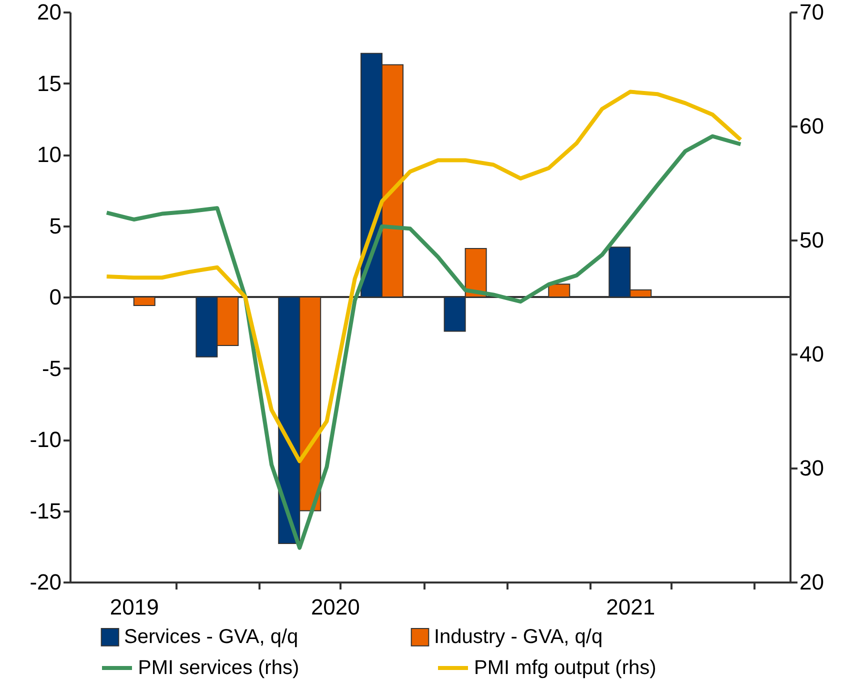  Describe the element at coordinates (46, 439) in the screenshot. I see `y-tick-label: -10` at that location.